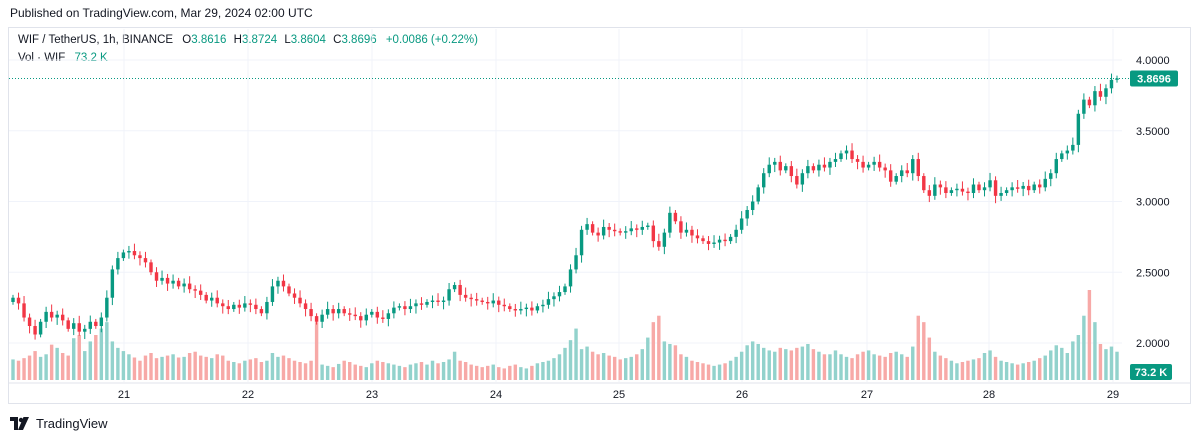 This screenshot has height=443, width=1200. Describe the element at coordinates (63, 58) in the screenshot. I see `volume-legend: Vol · WIF 73.2 K` at that location.